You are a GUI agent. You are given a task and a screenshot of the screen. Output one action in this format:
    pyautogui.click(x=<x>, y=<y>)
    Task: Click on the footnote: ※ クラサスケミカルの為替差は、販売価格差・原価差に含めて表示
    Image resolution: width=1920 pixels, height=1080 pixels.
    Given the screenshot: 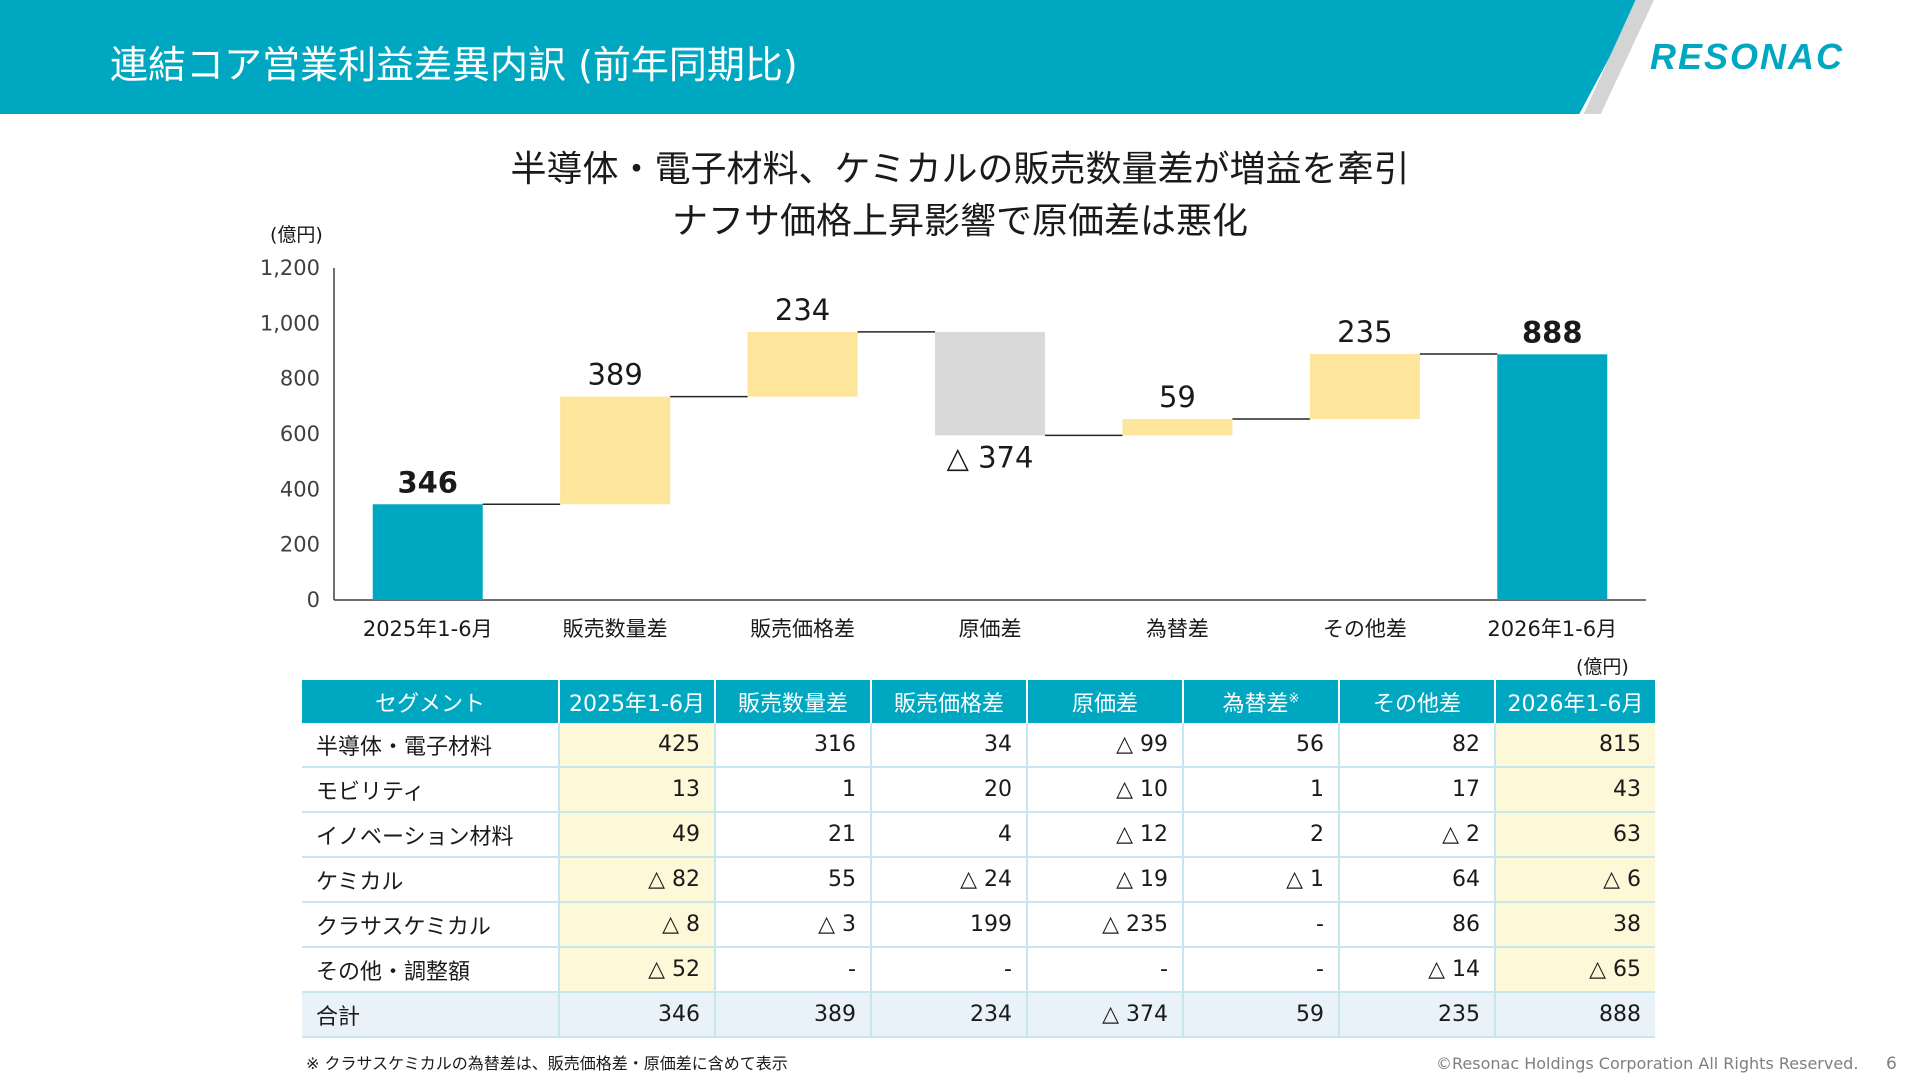 What is the action you would take?
    pyautogui.click(x=547, y=1063)
    